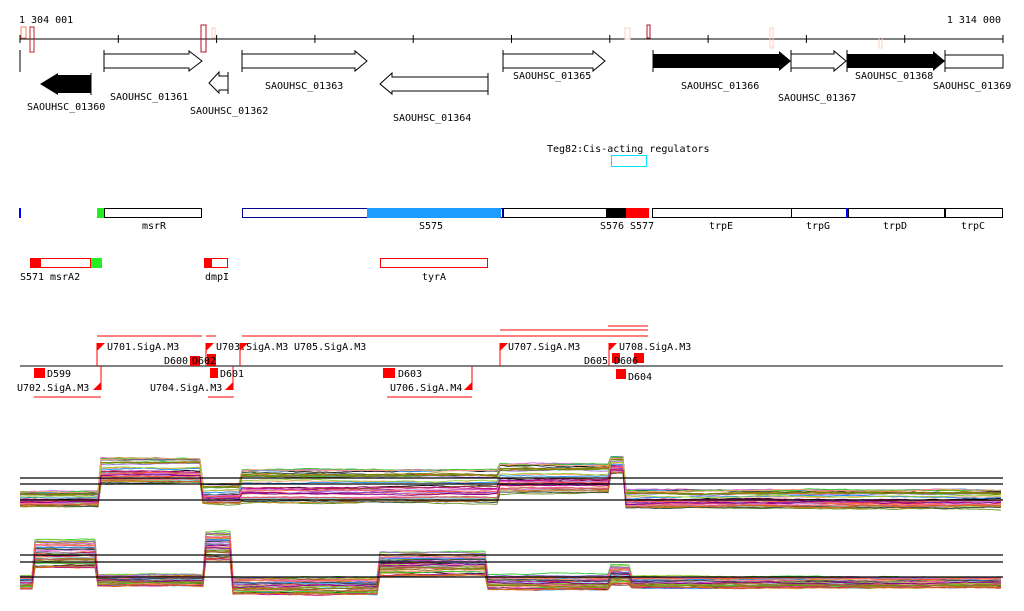 This screenshot has width=1024, height=611. What do you see at coordinates (153, 220) in the screenshot?
I see `feature-msrR: msrR` at bounding box center [153, 220].